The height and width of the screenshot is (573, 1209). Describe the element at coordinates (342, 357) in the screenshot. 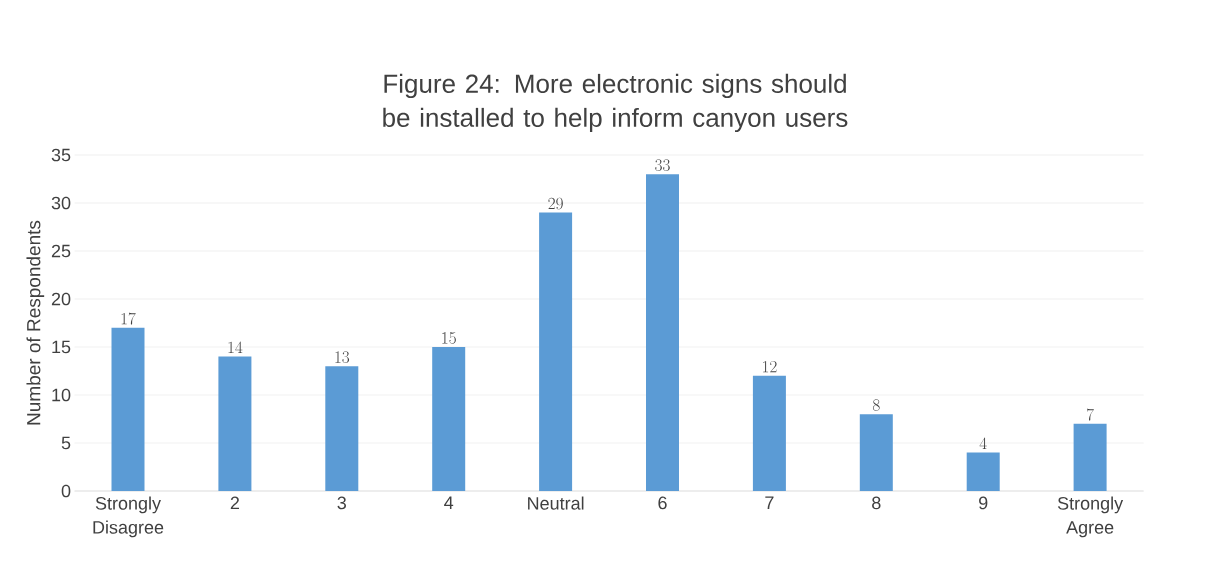

I see `data-label: 13` at that location.